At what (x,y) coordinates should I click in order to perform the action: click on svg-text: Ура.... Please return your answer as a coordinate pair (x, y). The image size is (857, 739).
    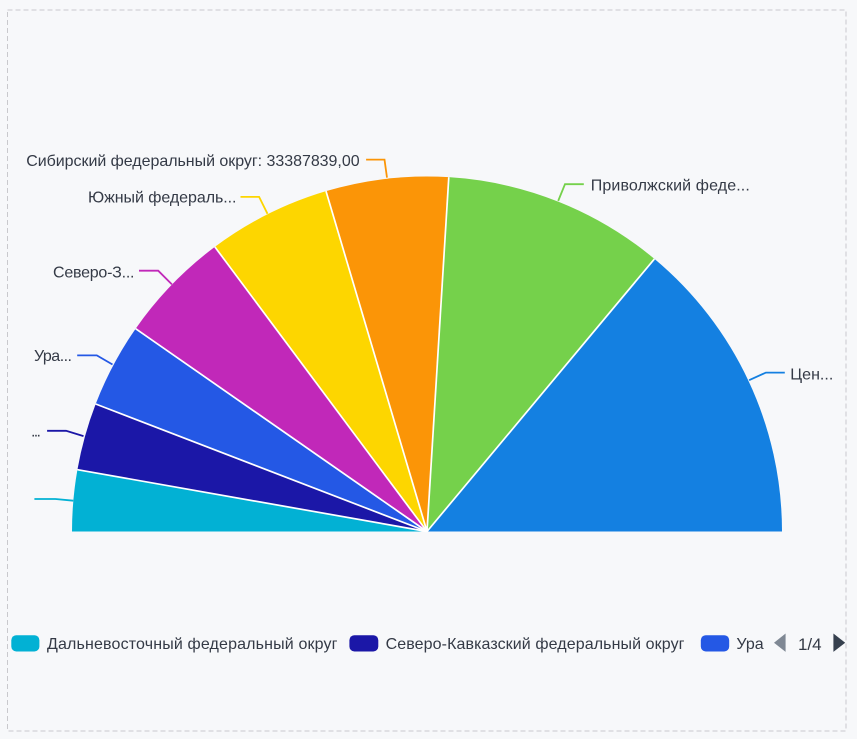
    Looking at the image, I should click on (53, 356).